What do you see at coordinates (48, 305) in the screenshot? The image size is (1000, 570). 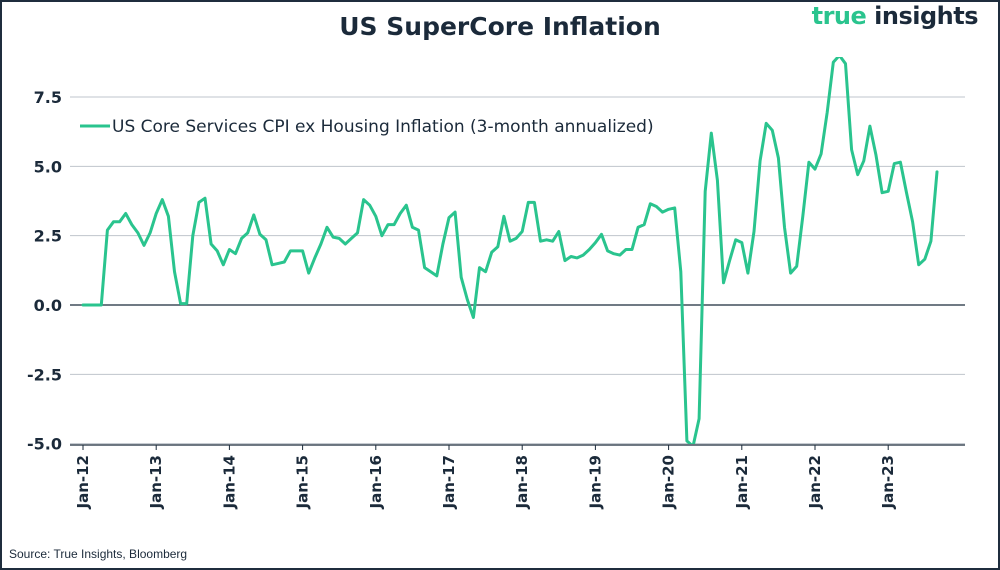 I see `y-tick-label: 0.0` at bounding box center [48, 305].